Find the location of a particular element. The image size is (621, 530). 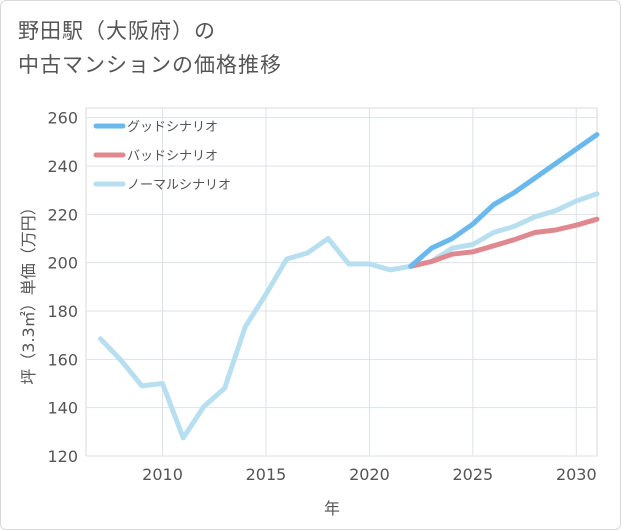

y-tick-label: 140 is located at coordinates (62, 408).